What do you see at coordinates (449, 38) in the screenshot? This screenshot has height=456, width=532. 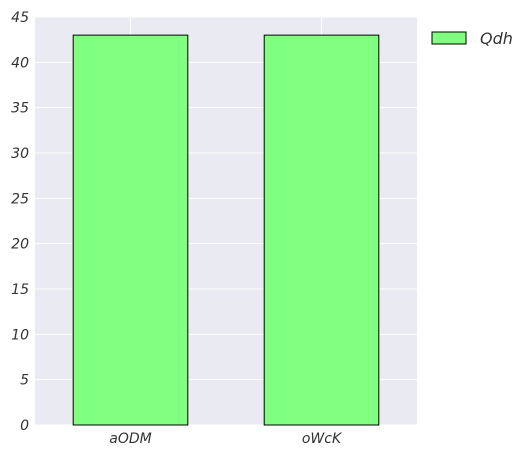 I see `legend-swatch` at bounding box center [449, 38].